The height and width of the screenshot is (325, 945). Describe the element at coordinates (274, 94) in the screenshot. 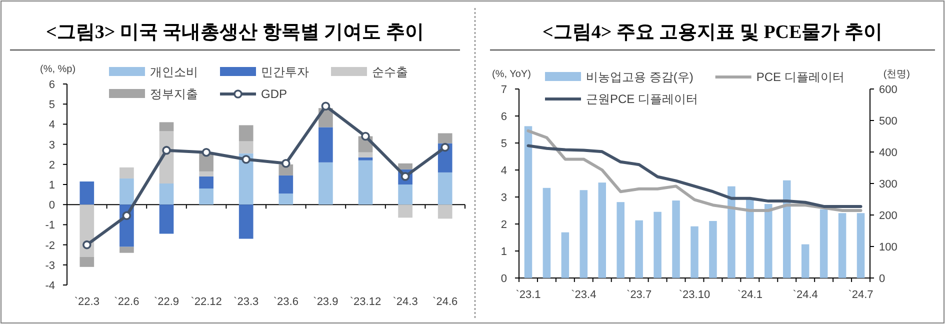

I see `legend-label: GDP` at that location.